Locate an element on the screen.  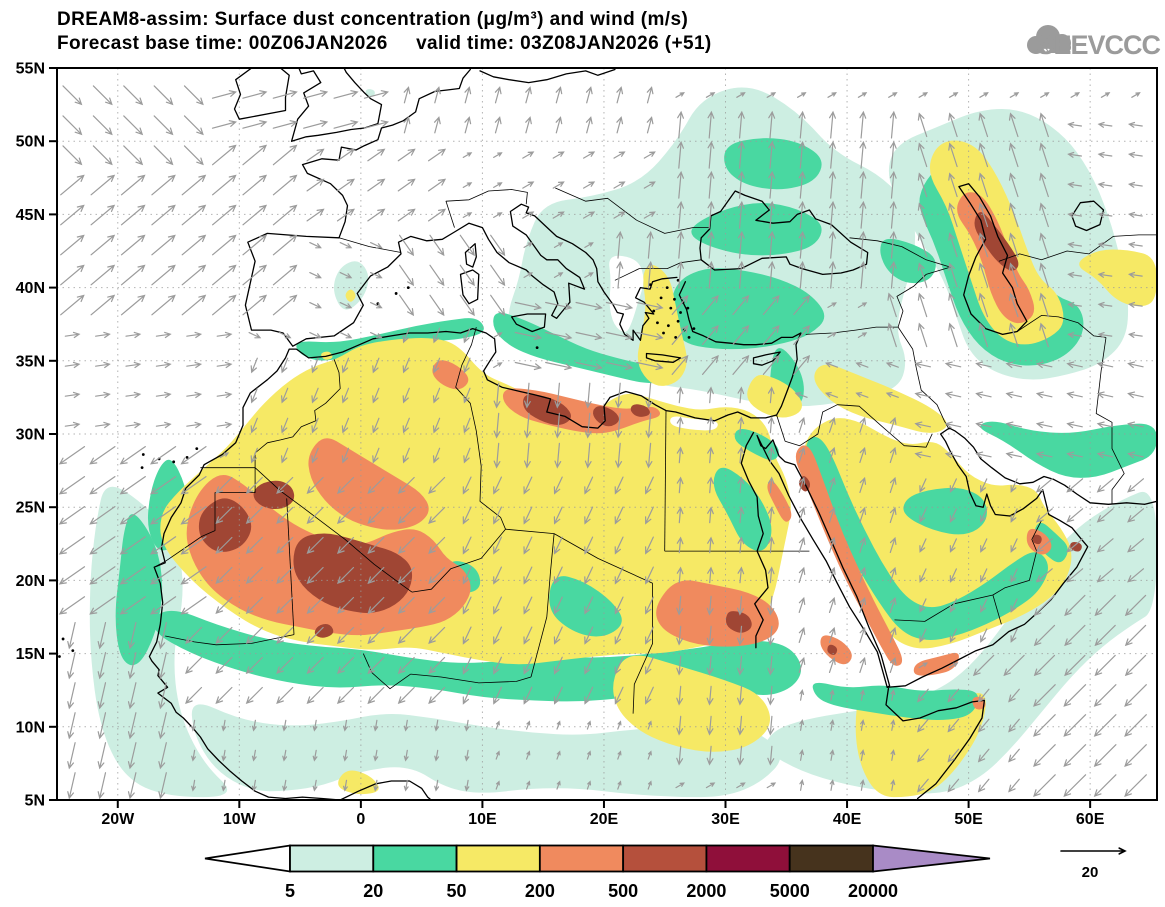
lat-tick-label: 35N is located at coordinates (30, 361).